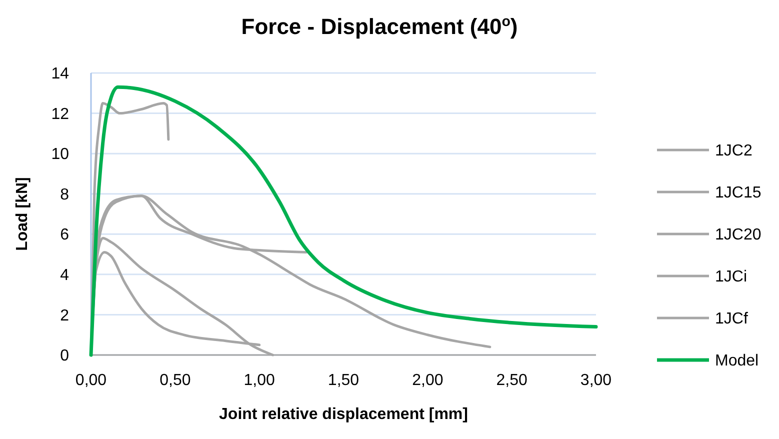  Describe the element at coordinates (738, 193) in the screenshot. I see `legend-label: 1JC15` at that location.